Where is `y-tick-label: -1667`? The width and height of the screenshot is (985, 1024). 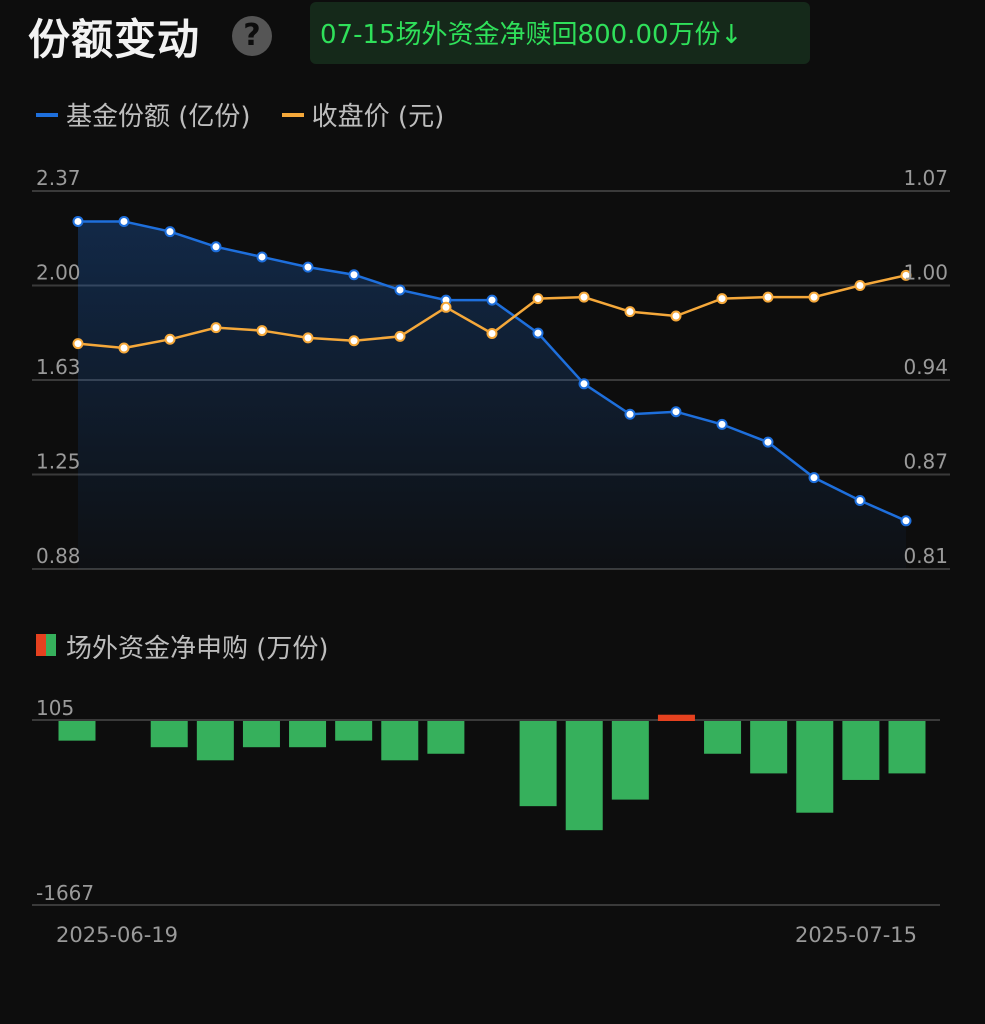 y-tick-label: -1667 is located at coordinates (65, 893).